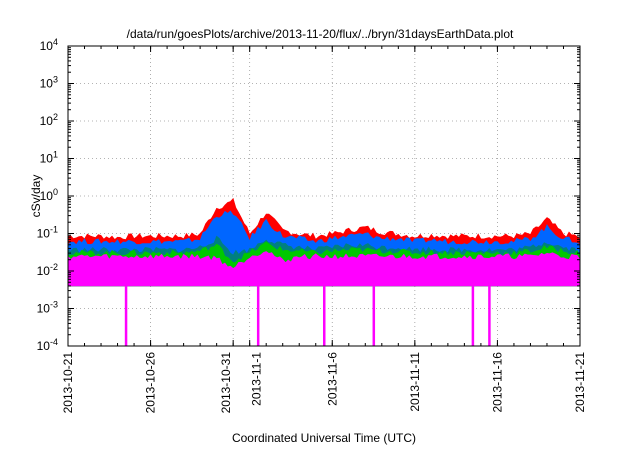 This screenshot has height=453, width=640. I want to click on y-tick-label: 10⁻³, so click(47, 308).